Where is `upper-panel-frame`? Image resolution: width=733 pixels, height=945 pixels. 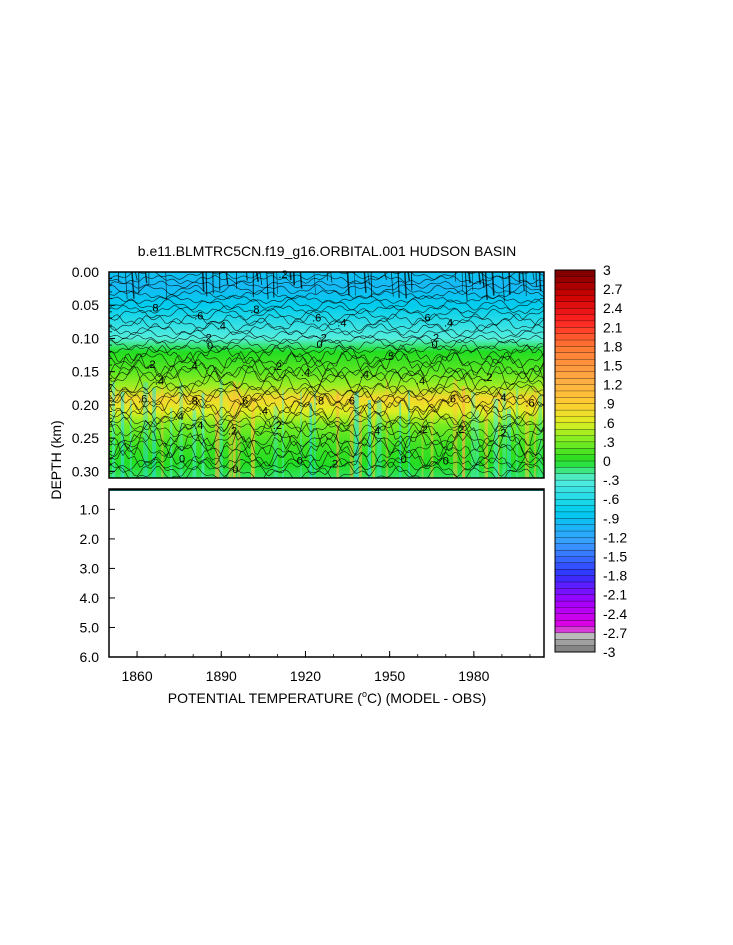
upper-panel-frame is located at coordinates (326, 375).